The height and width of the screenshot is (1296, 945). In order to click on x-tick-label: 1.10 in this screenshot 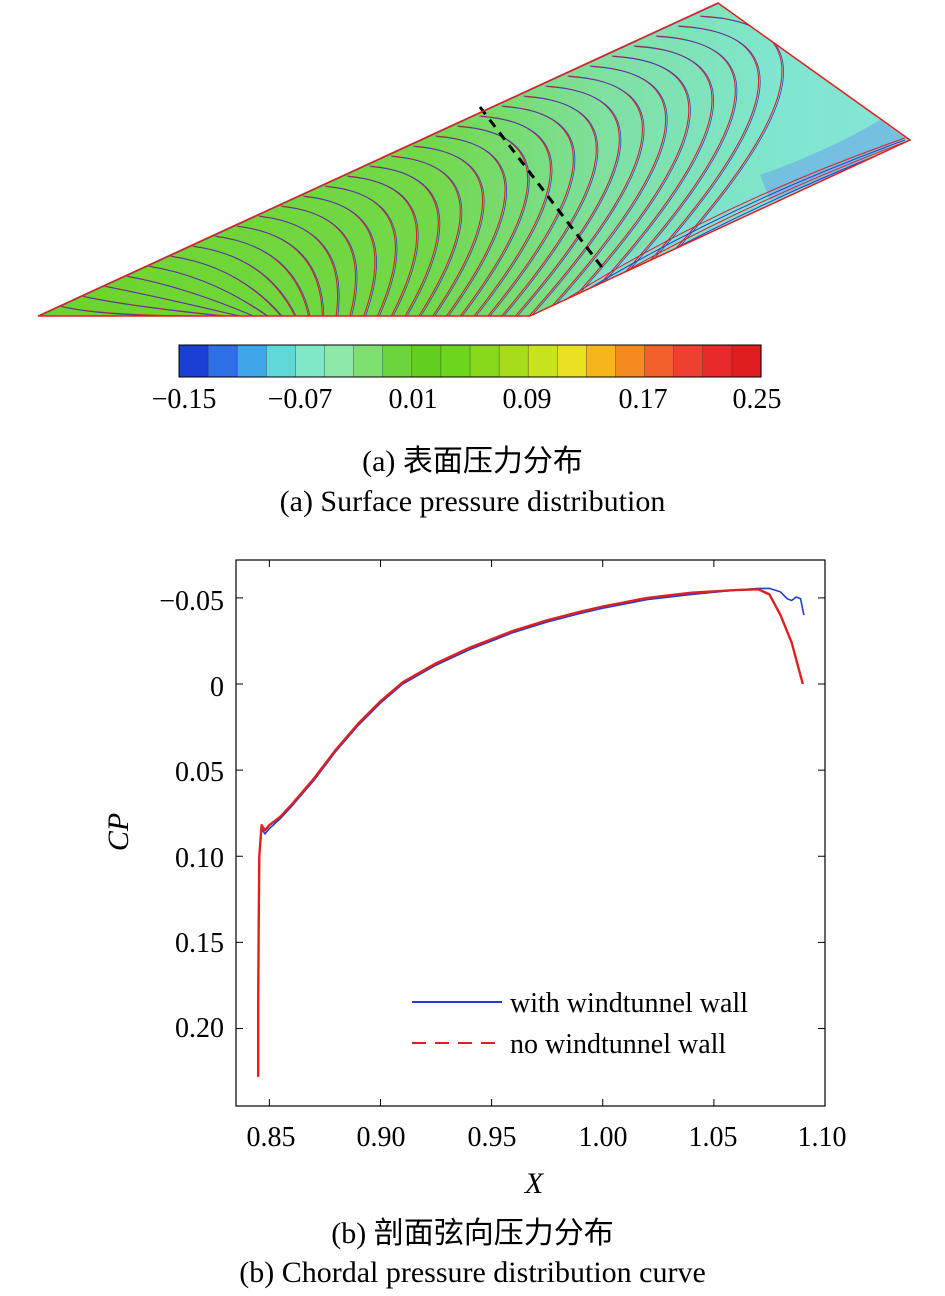, I will do `click(822, 1137)`.